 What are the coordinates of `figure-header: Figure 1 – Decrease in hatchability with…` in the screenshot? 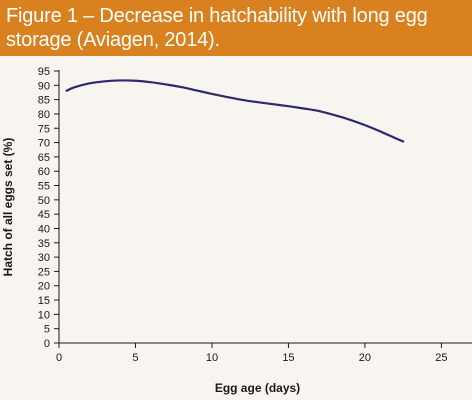 It's located at (236, 28).